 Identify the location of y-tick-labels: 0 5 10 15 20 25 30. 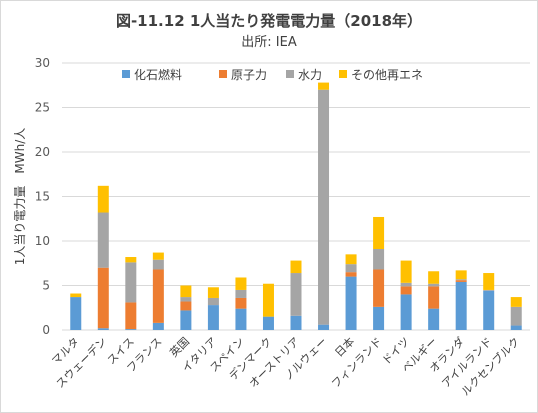
(42, 196).